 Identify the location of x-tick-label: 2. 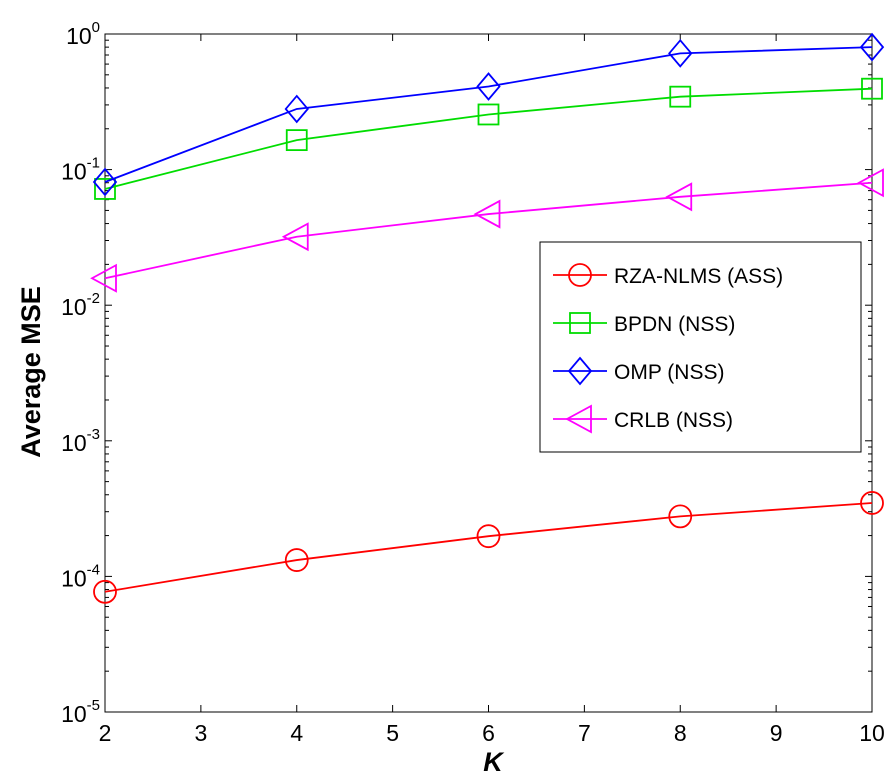
(105, 733).